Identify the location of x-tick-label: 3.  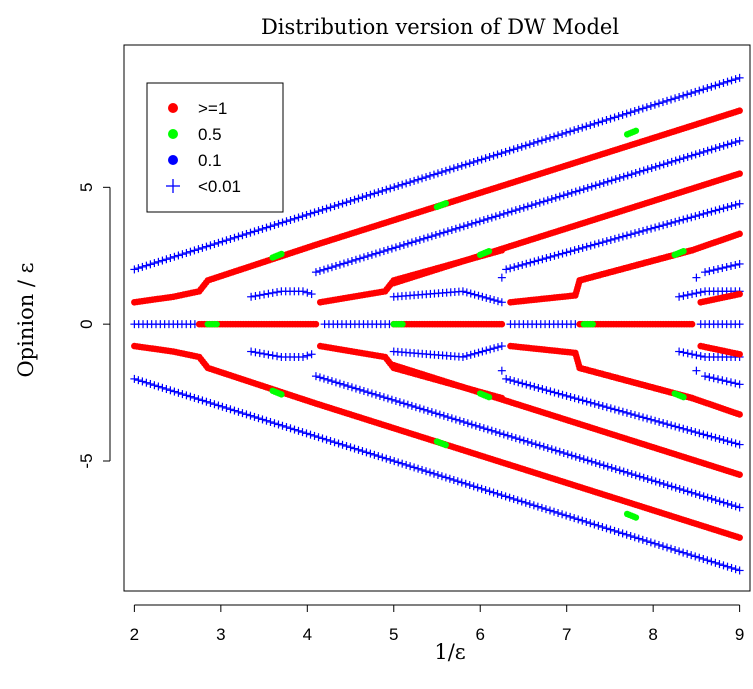
(220, 634).